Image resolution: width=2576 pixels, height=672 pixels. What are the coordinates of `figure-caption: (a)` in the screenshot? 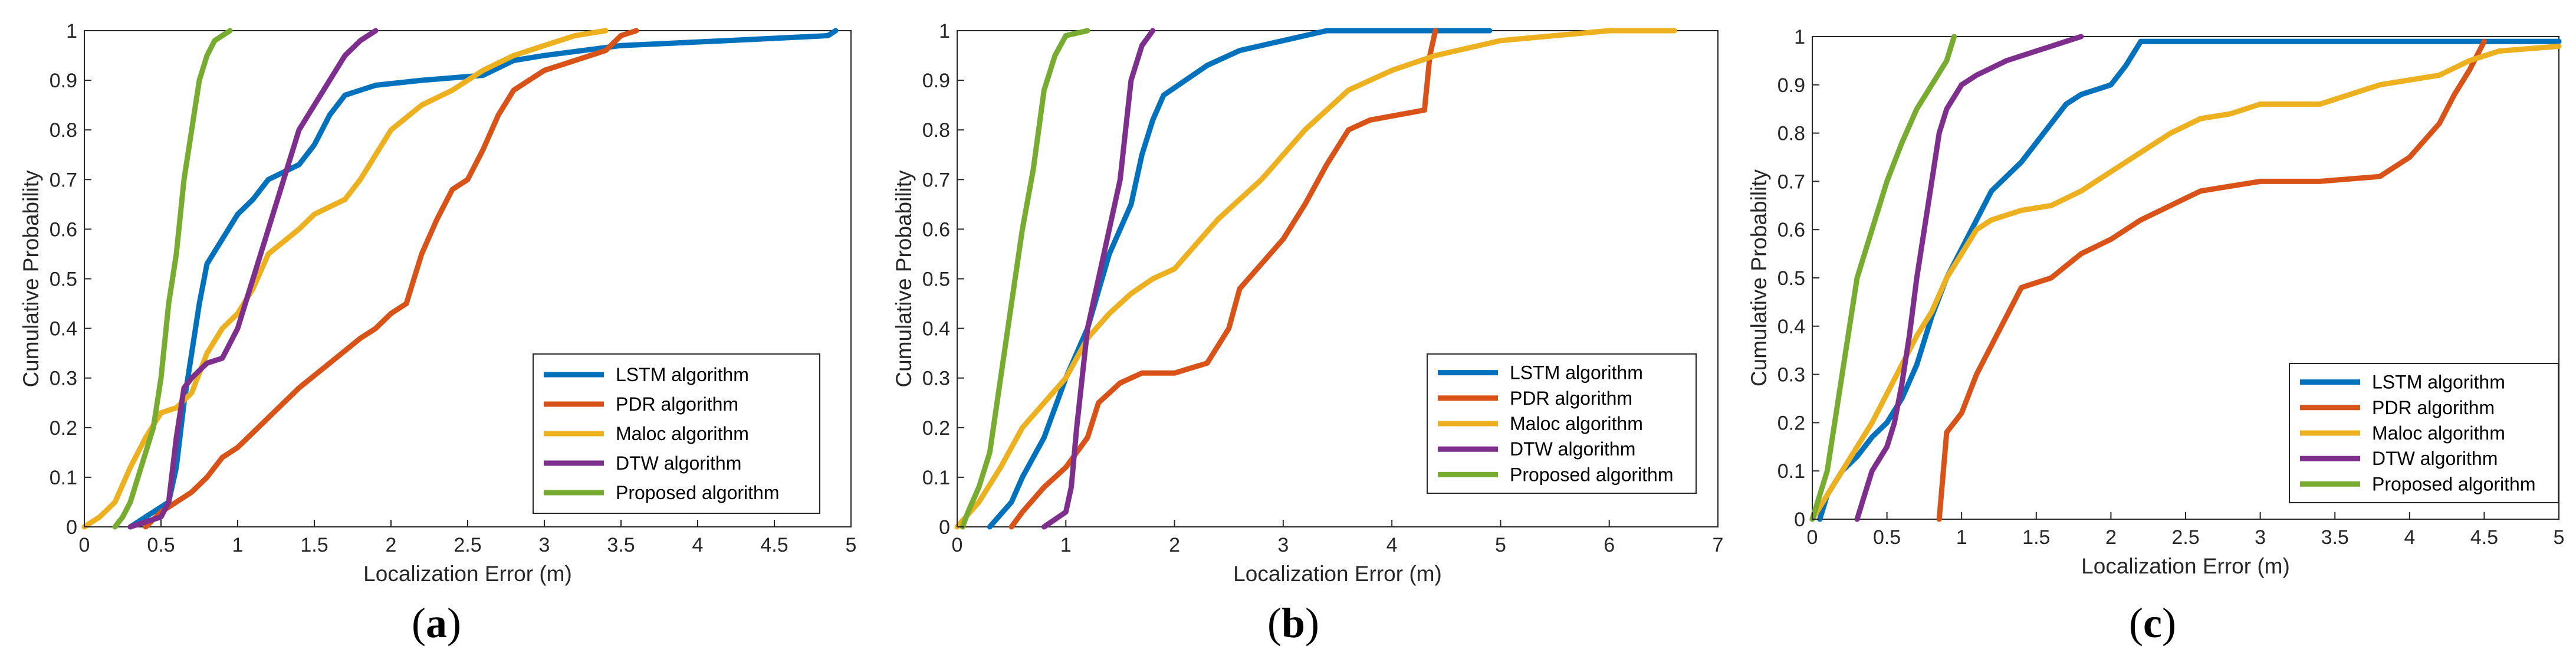 It's located at (436, 623).